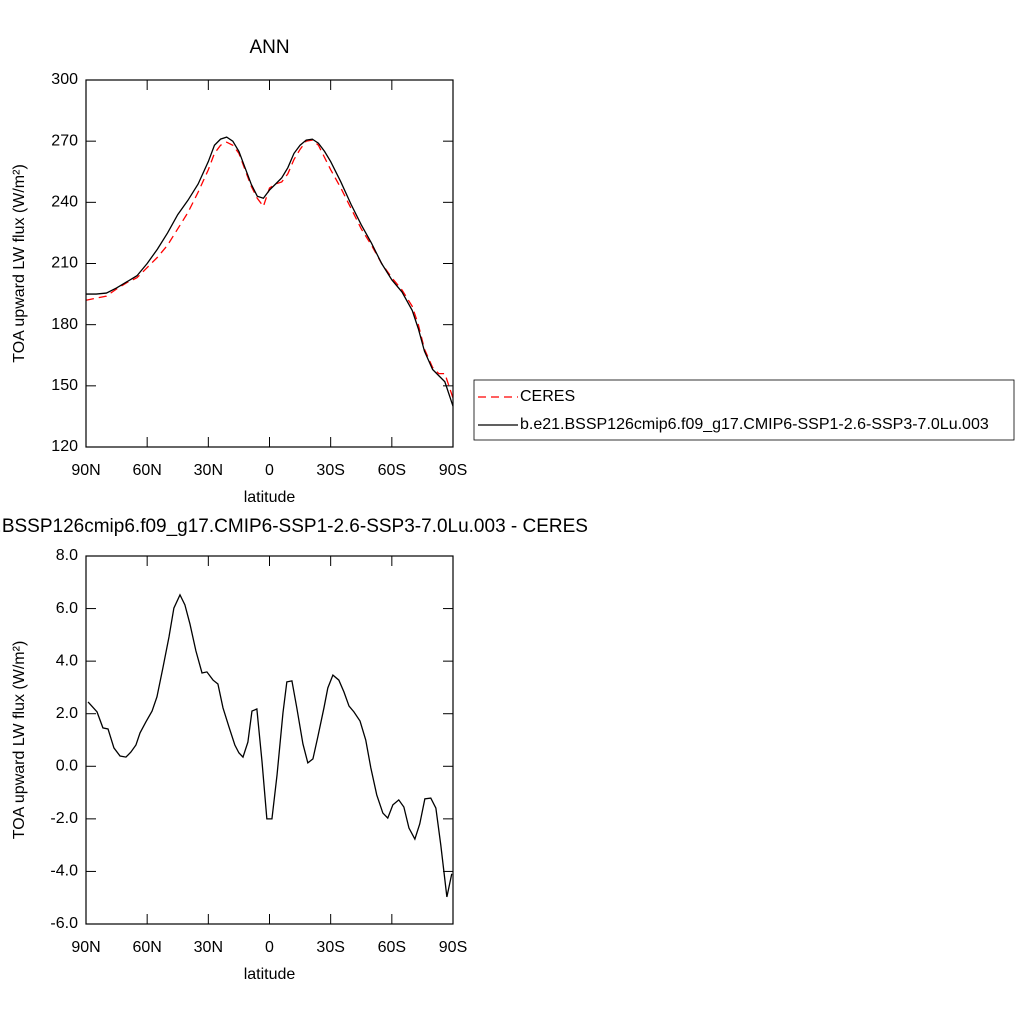  Describe the element at coordinates (744, 410) in the screenshot. I see `legend-box` at that location.